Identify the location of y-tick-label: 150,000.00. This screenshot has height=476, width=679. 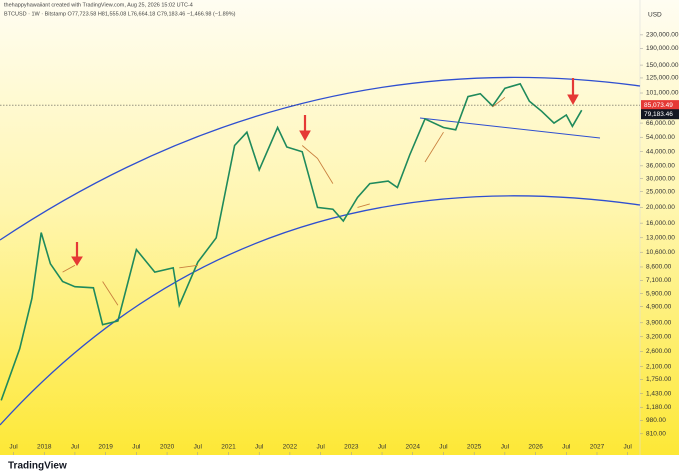
(662, 65).